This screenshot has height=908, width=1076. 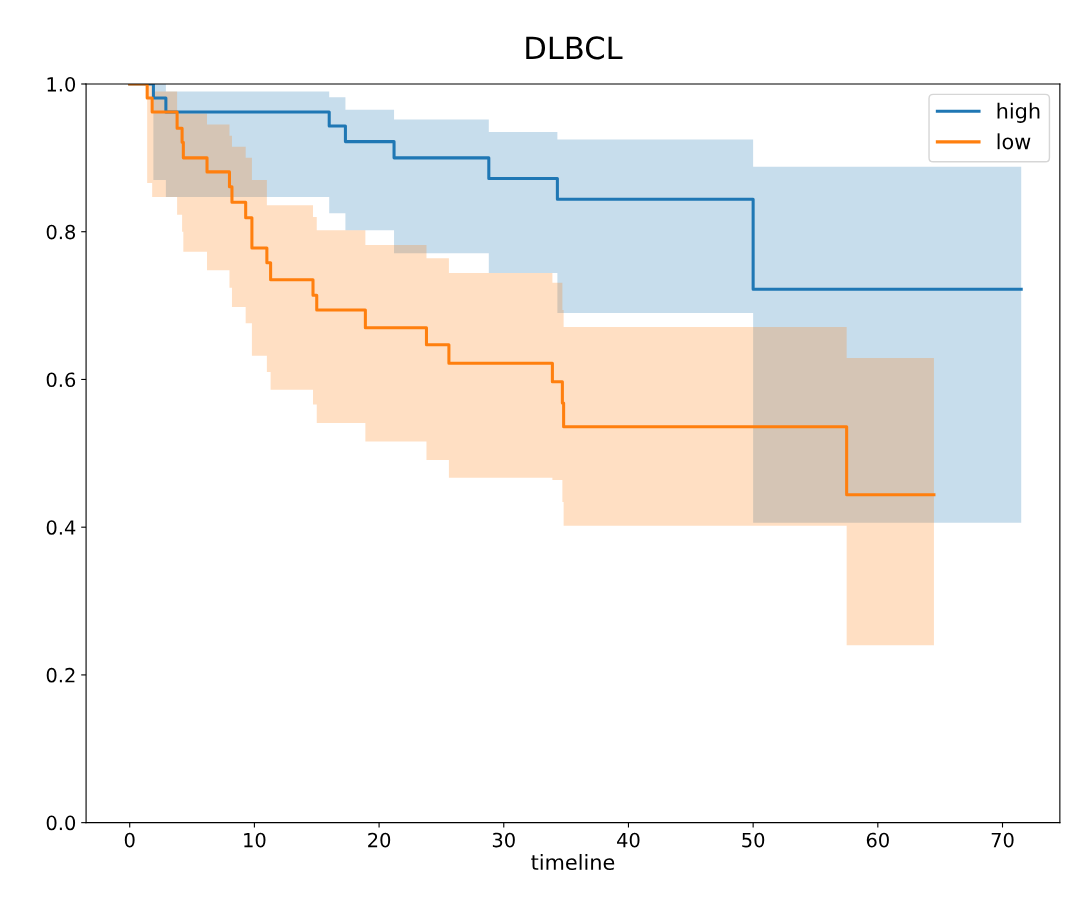 What do you see at coordinates (61, 380) in the screenshot?
I see `y-tick-label: 0.6` at bounding box center [61, 380].